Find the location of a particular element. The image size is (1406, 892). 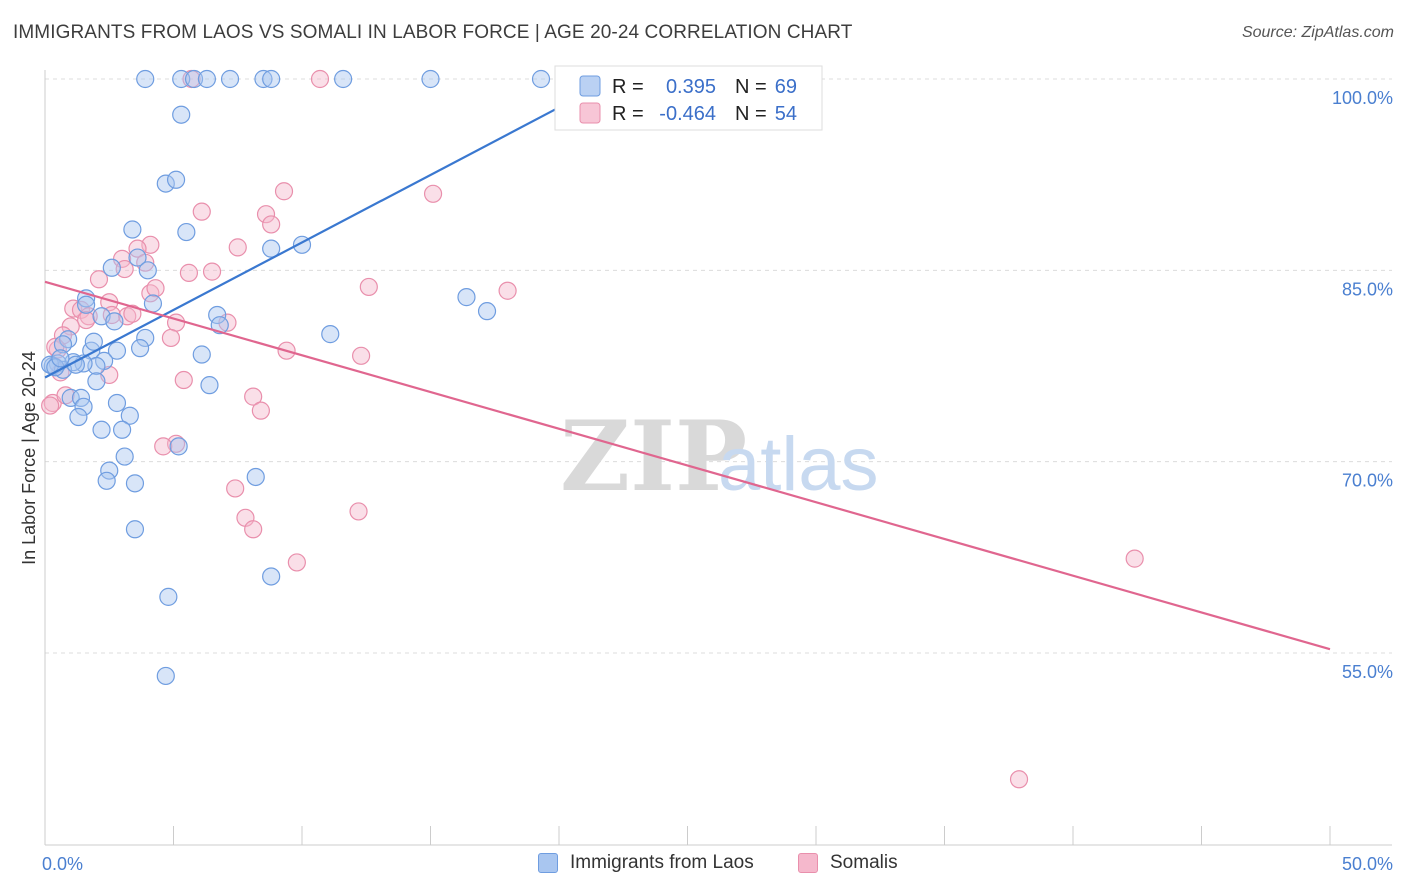

laos-trend-line is located at coordinates (308, 239).